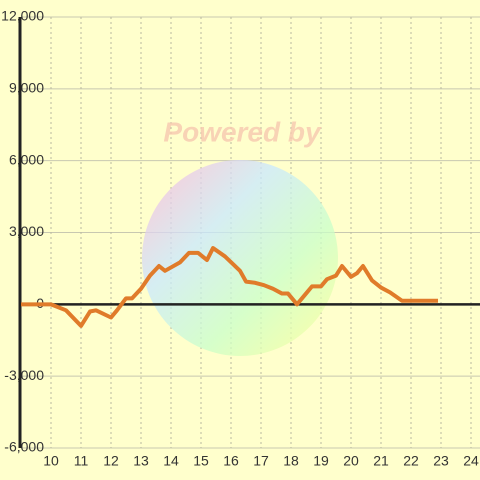 Image resolution: width=480 pixels, height=480 pixels. I want to click on x-tick-label: 14, so click(171, 461).